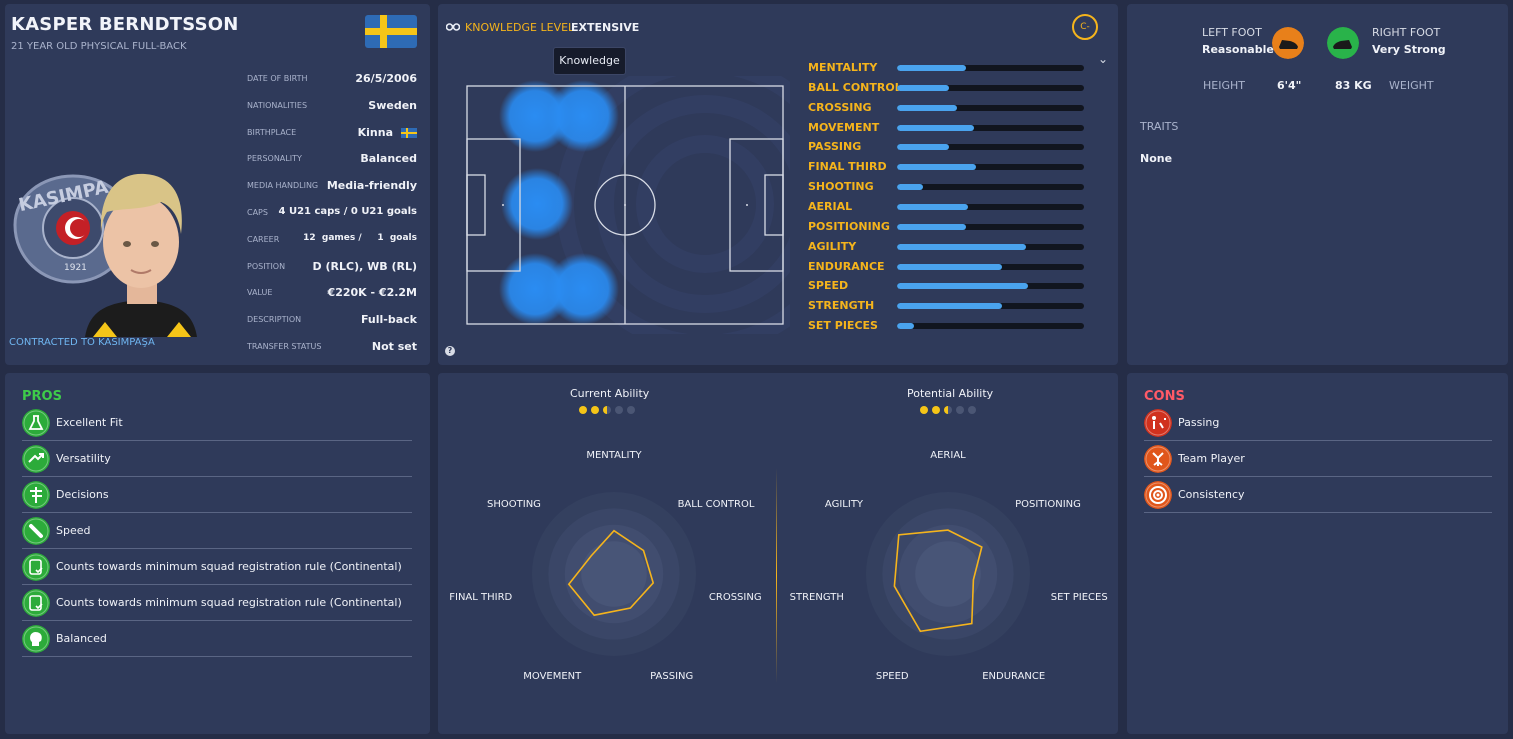 Image resolution: width=1513 pixels, height=739 pixels. I want to click on info-row-position: POSITION D (RLC), WB (RL), so click(332, 268).